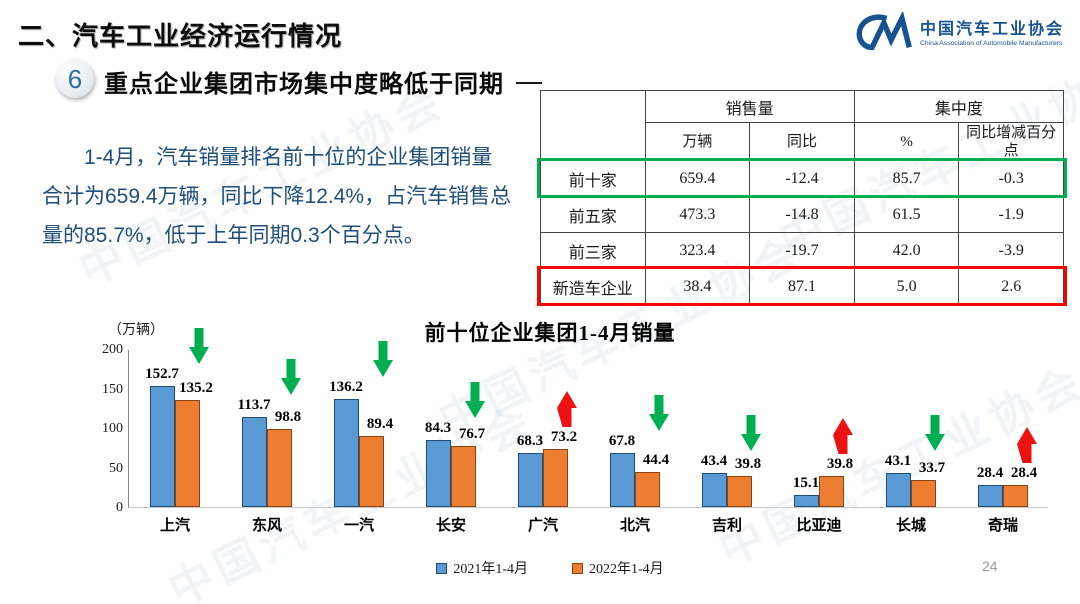 This screenshot has width=1080, height=604. I want to click on headline-number-badge: 6, so click(75, 79).